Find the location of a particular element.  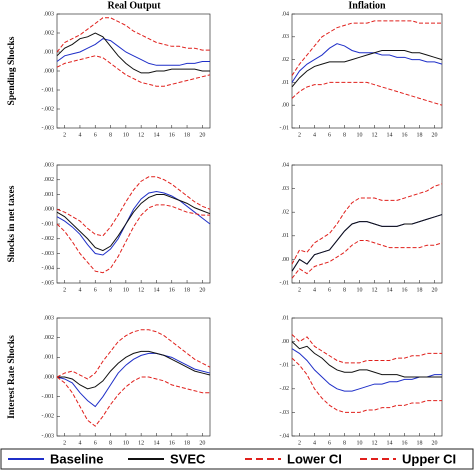

y-tick-label: -.005 is located at coordinates (48, 283).